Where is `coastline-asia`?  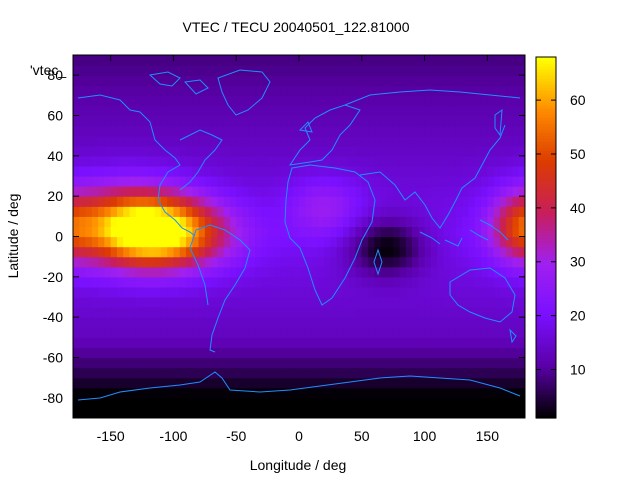 coastline-asia is located at coordinates (432, 159).